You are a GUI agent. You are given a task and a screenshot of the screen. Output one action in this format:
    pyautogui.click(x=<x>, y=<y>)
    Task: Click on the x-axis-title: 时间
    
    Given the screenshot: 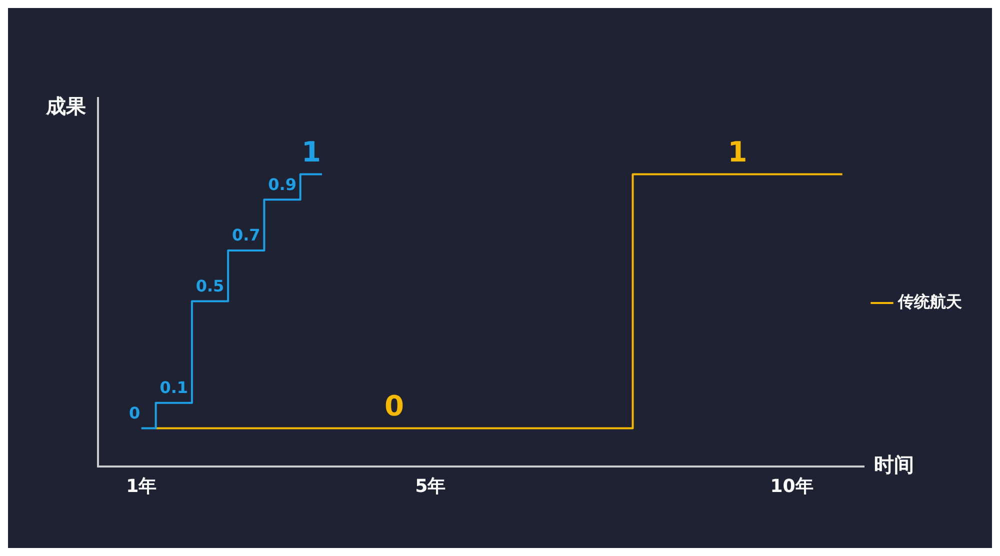 What is the action you would take?
    pyautogui.click(x=894, y=464)
    